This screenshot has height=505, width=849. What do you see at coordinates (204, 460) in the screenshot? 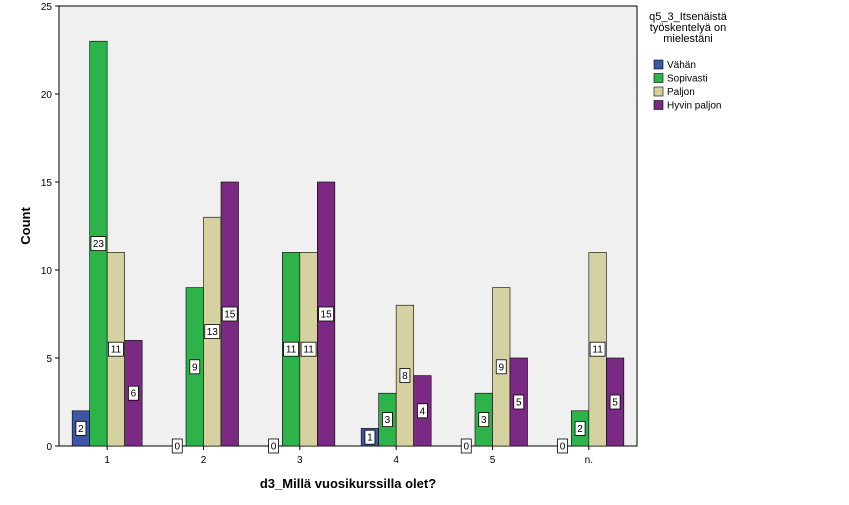
I see `x-tick-label: 2` at bounding box center [204, 460].